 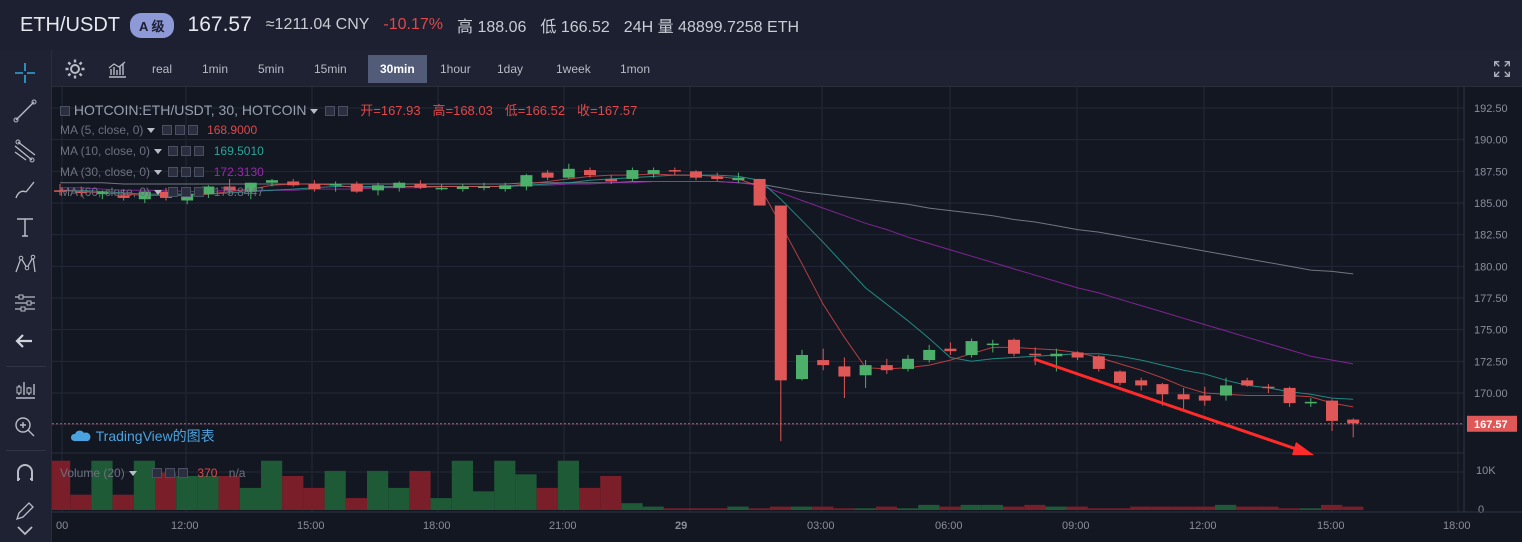 I want to click on timeframe-tab-1mon: 1mon, so click(x=635, y=69).